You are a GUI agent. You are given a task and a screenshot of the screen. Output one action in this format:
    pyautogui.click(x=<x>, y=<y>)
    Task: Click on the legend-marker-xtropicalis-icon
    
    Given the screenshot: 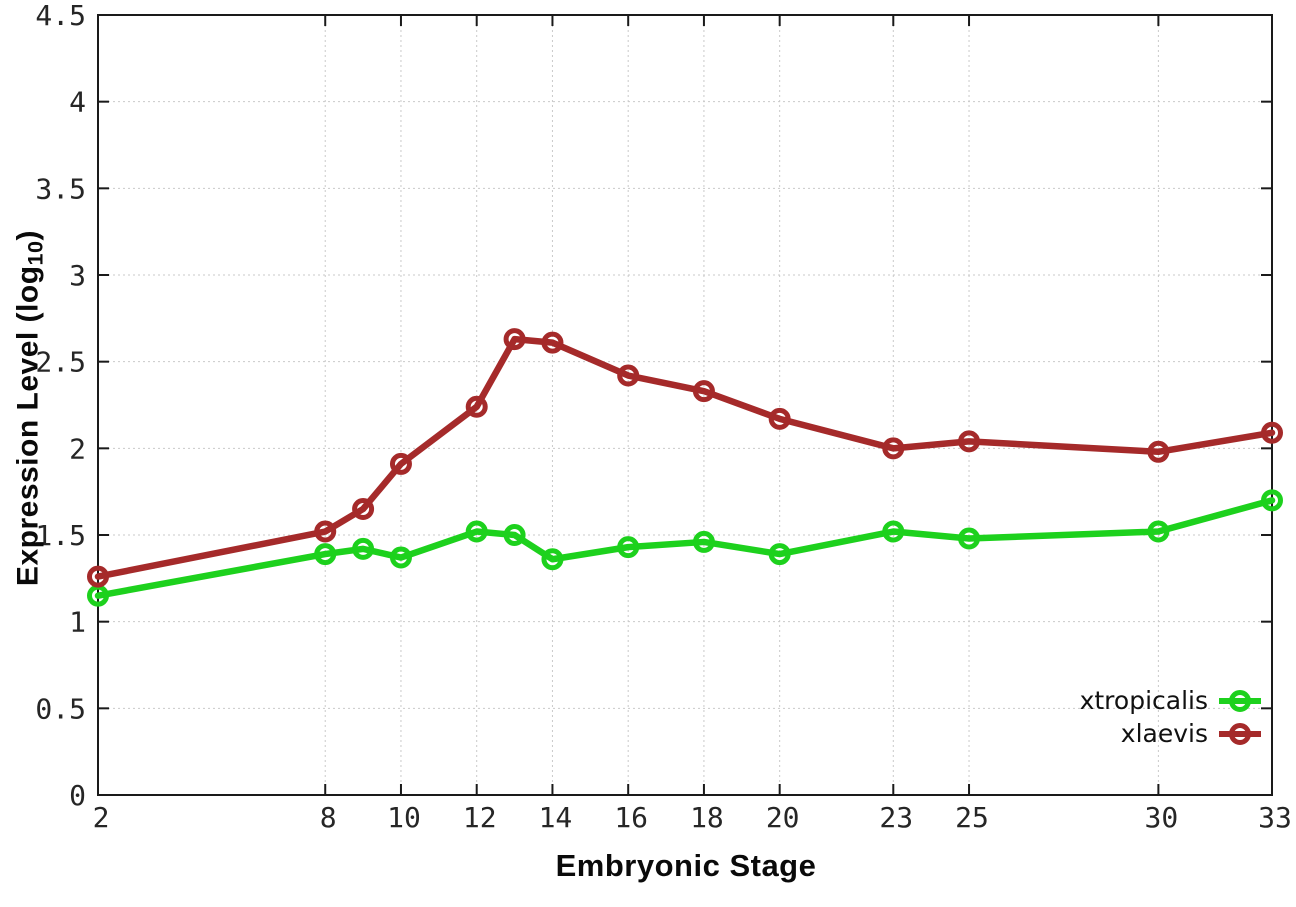 What is the action you would take?
    pyautogui.click(x=1240, y=700)
    